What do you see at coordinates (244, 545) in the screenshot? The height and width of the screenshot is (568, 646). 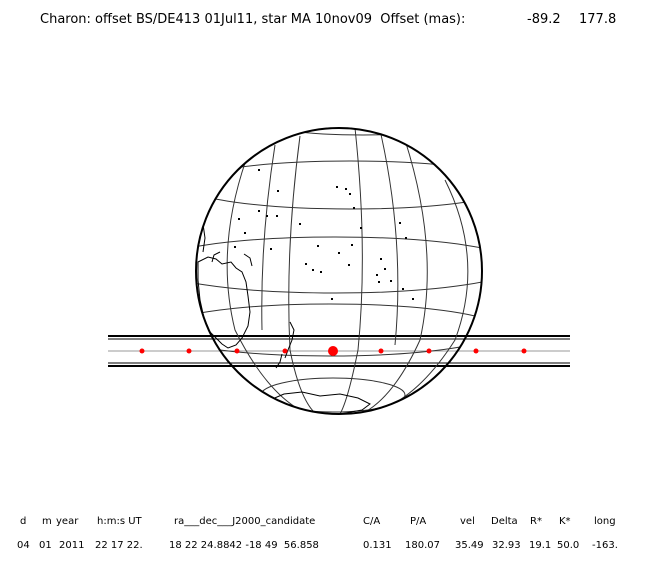 I see `cell-value: 18 22 24.8842 -18 49 56.858` at bounding box center [244, 545].